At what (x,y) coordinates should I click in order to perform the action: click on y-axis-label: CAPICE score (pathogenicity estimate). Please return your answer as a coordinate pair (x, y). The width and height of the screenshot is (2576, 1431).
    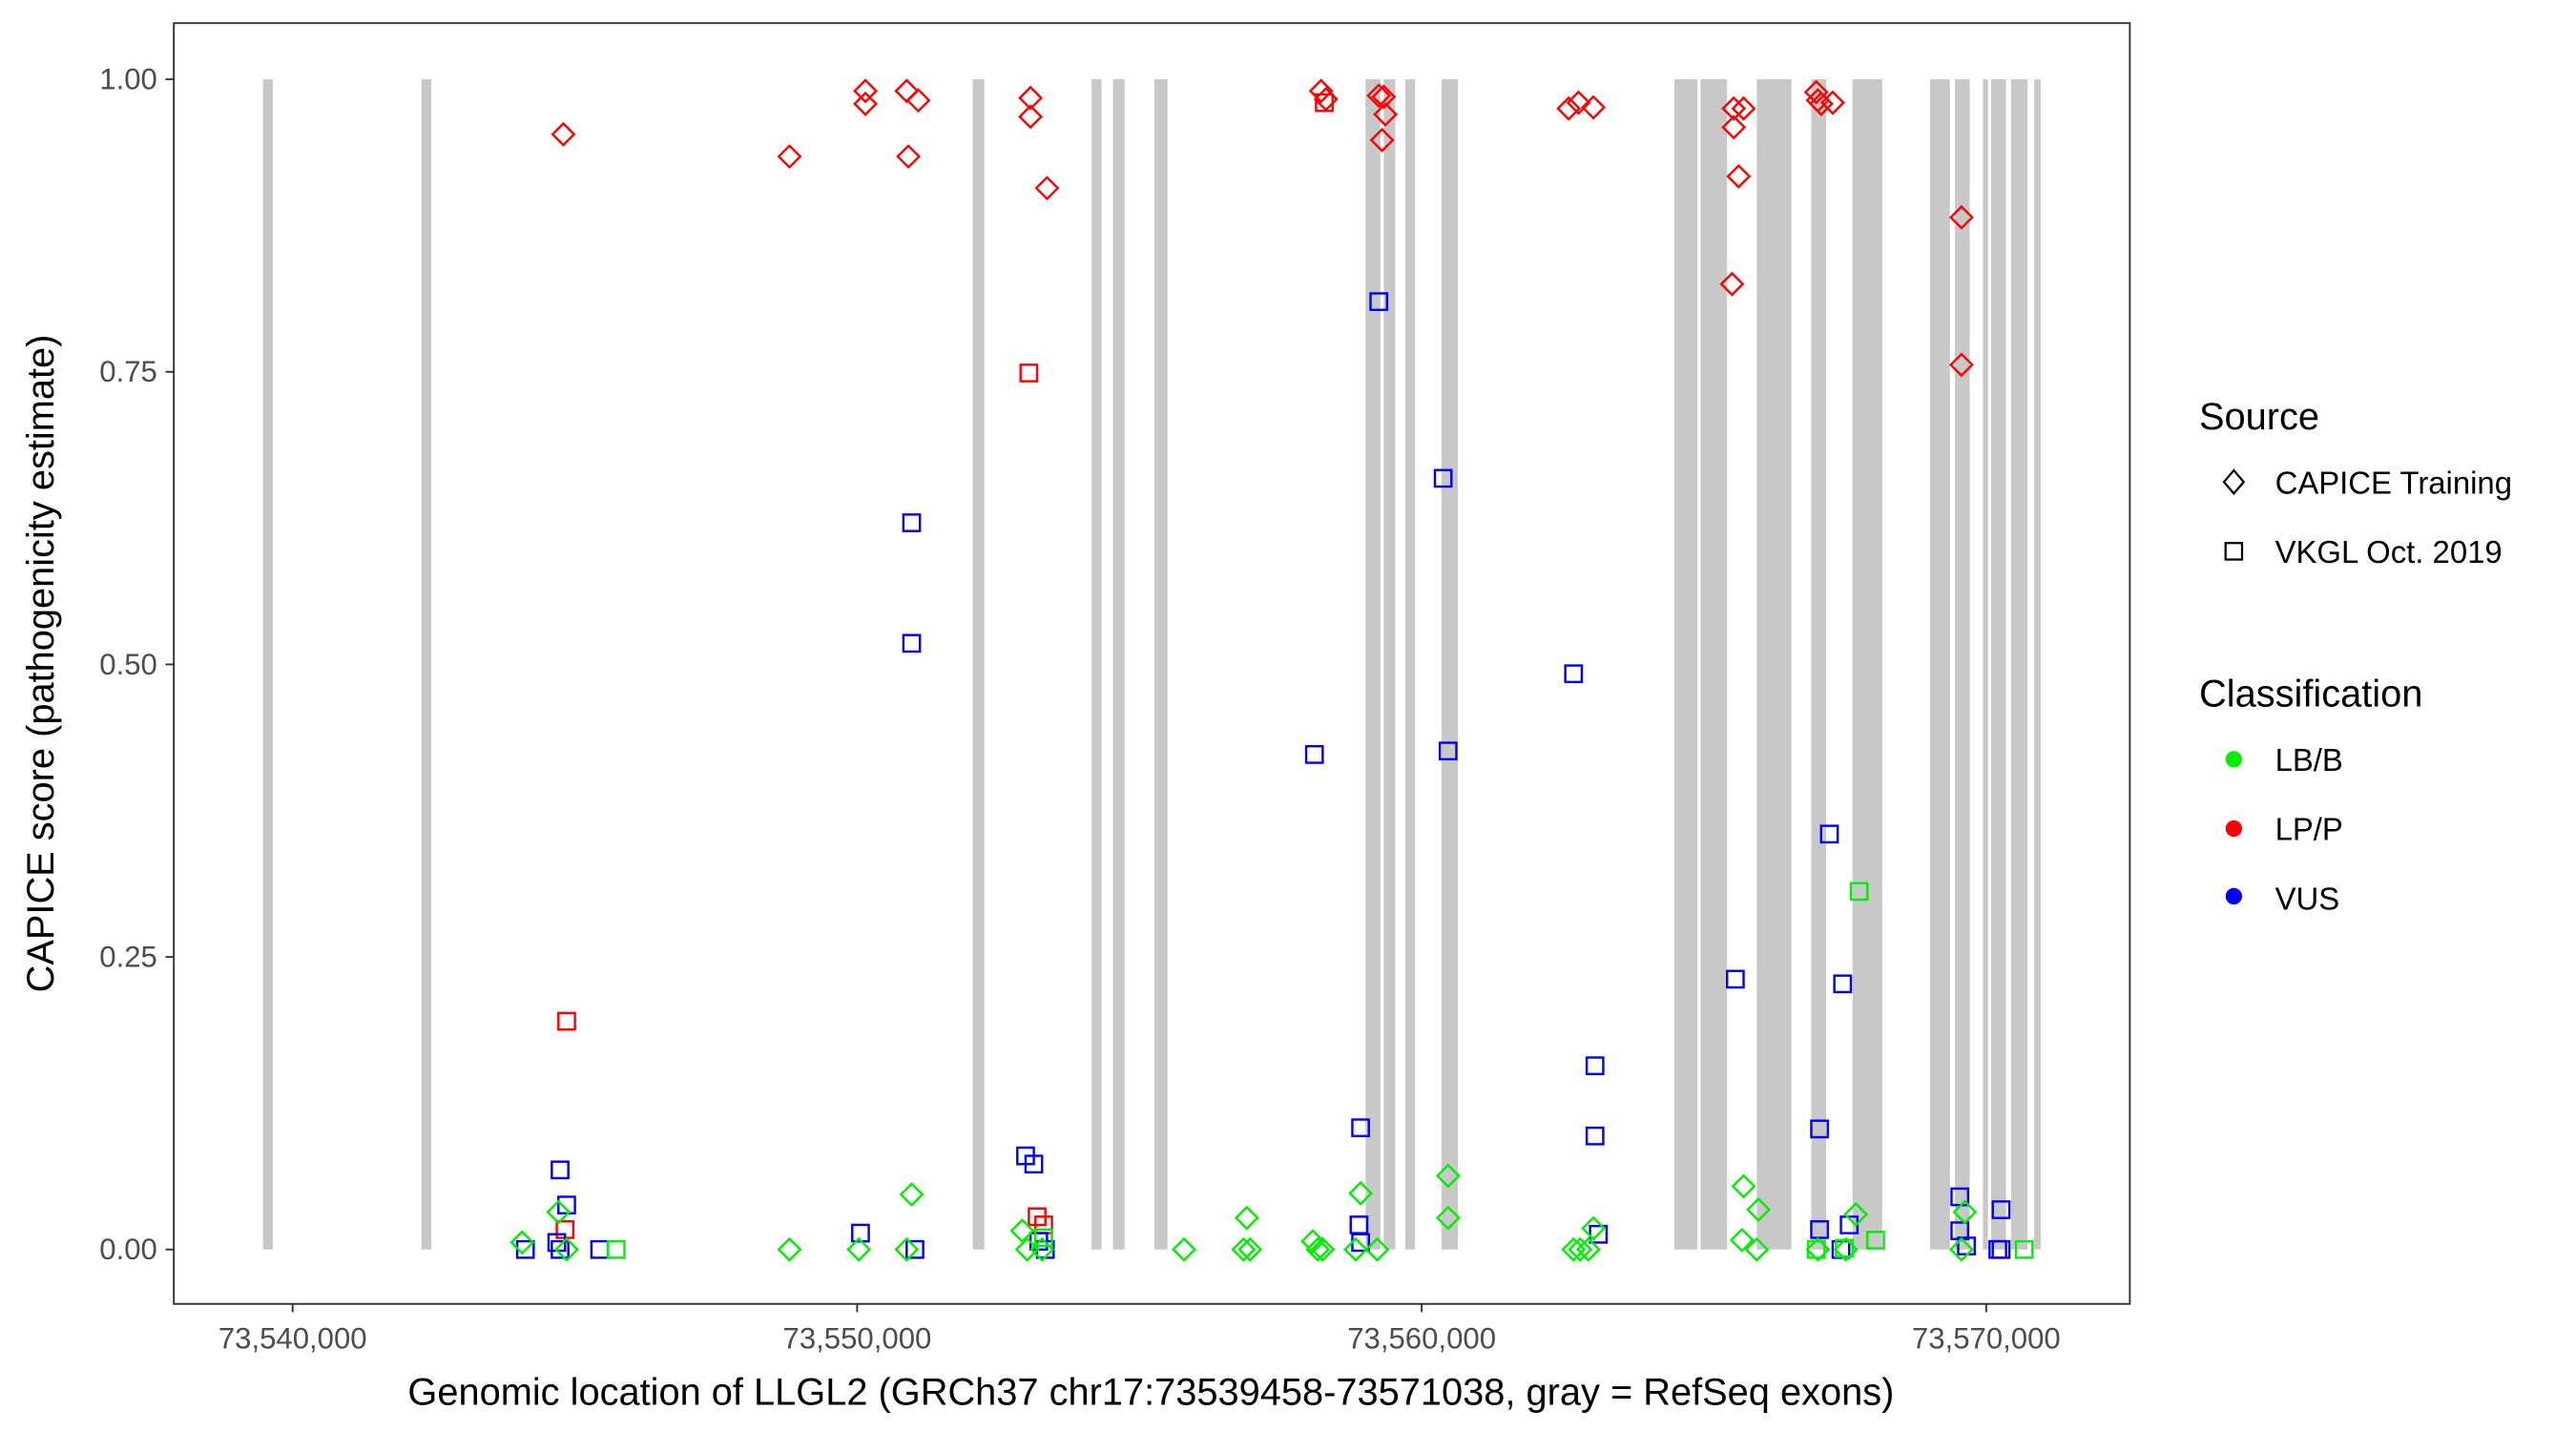
    Looking at the image, I should click on (41, 664).